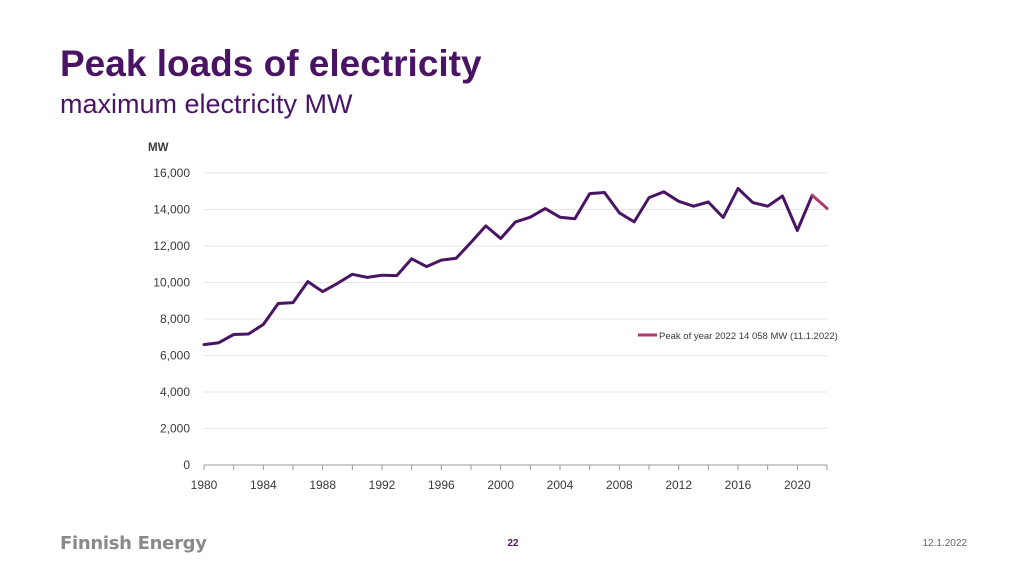 The height and width of the screenshot is (576, 1024). I want to click on peak-2022-line, so click(819, 201).